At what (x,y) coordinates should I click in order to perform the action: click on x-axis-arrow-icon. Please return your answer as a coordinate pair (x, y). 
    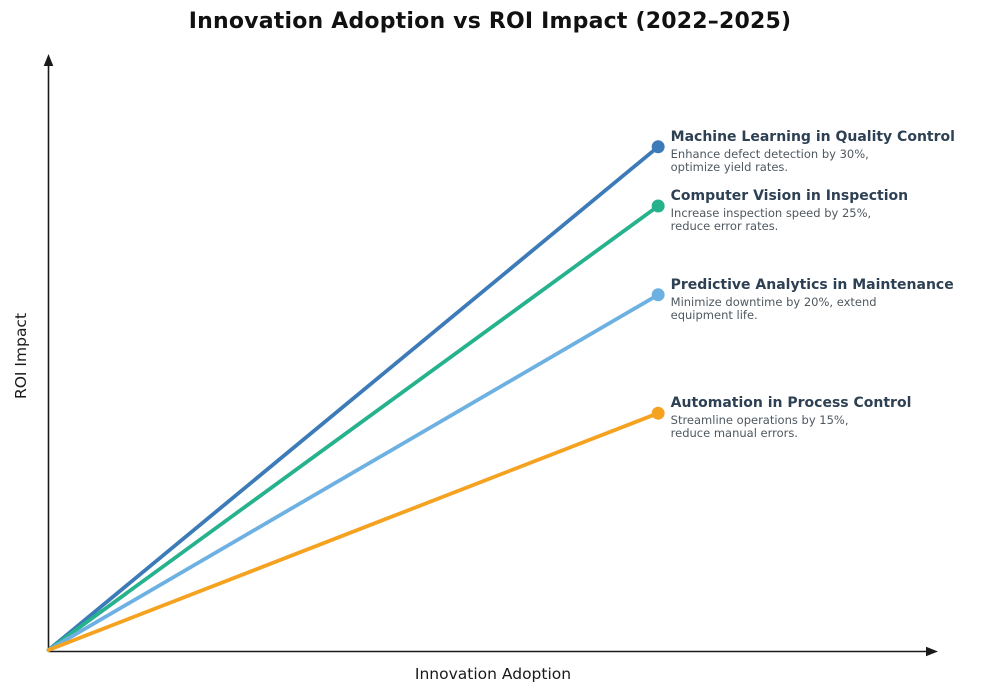
    Looking at the image, I should click on (932, 651).